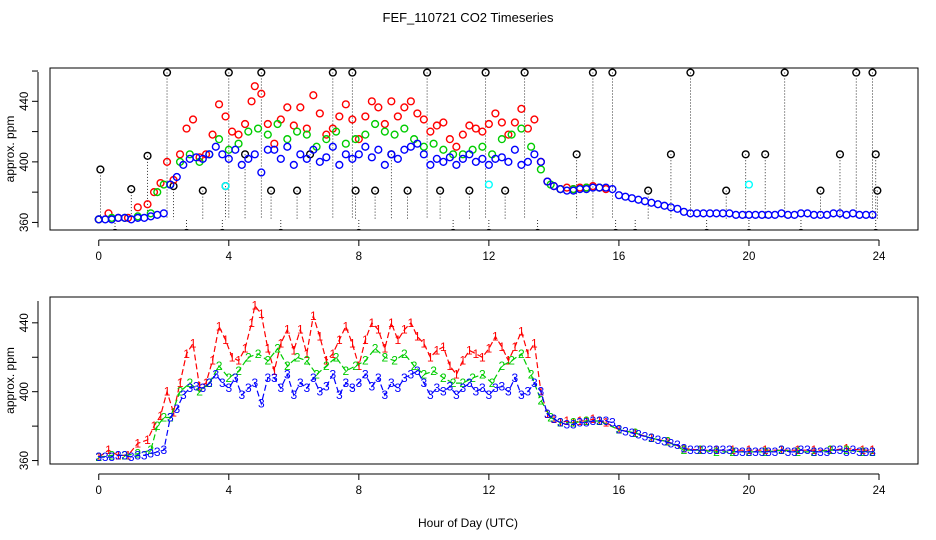 The image size is (936, 540). I want to click on x-tick-label: 8, so click(359, 491).